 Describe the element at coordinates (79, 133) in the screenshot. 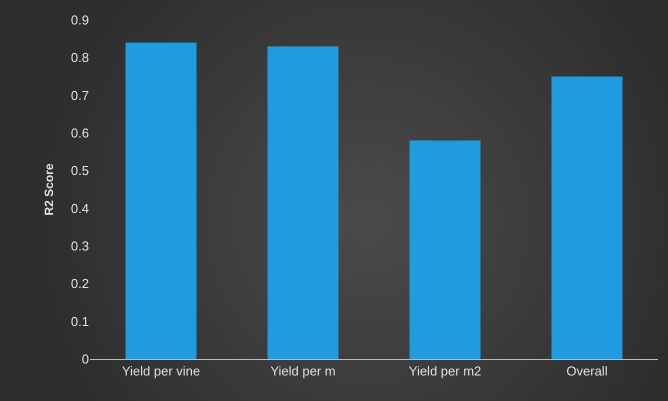

I see `y-tick-label: 0.6` at that location.